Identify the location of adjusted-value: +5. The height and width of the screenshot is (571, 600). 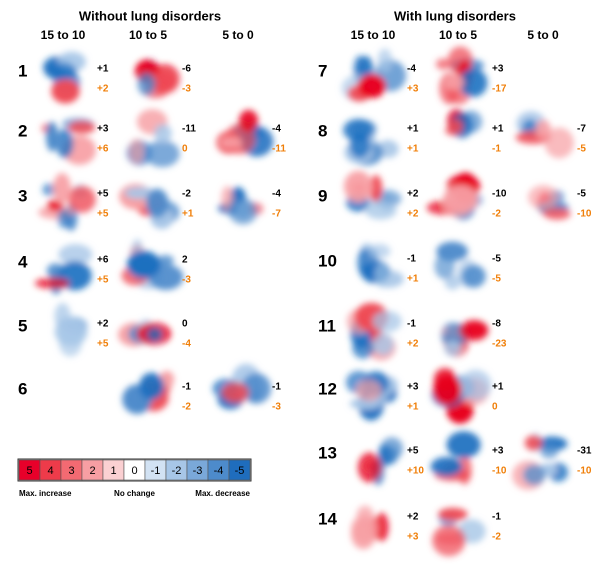
(103, 344).